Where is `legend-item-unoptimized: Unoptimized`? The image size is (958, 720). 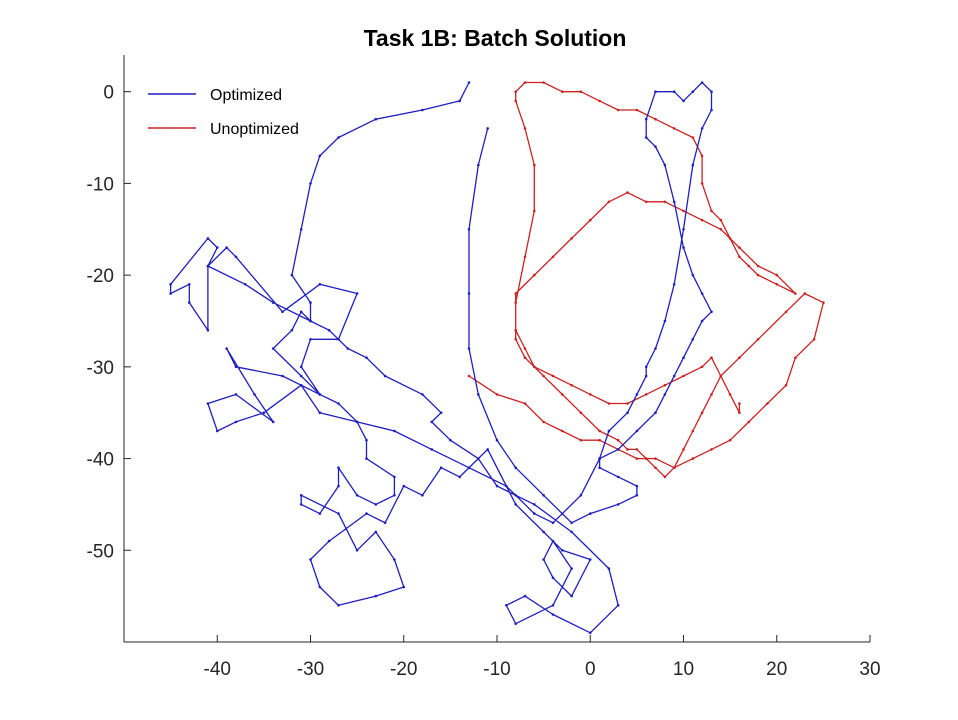
legend-item-unoptimized: Unoptimized is located at coordinates (223, 129).